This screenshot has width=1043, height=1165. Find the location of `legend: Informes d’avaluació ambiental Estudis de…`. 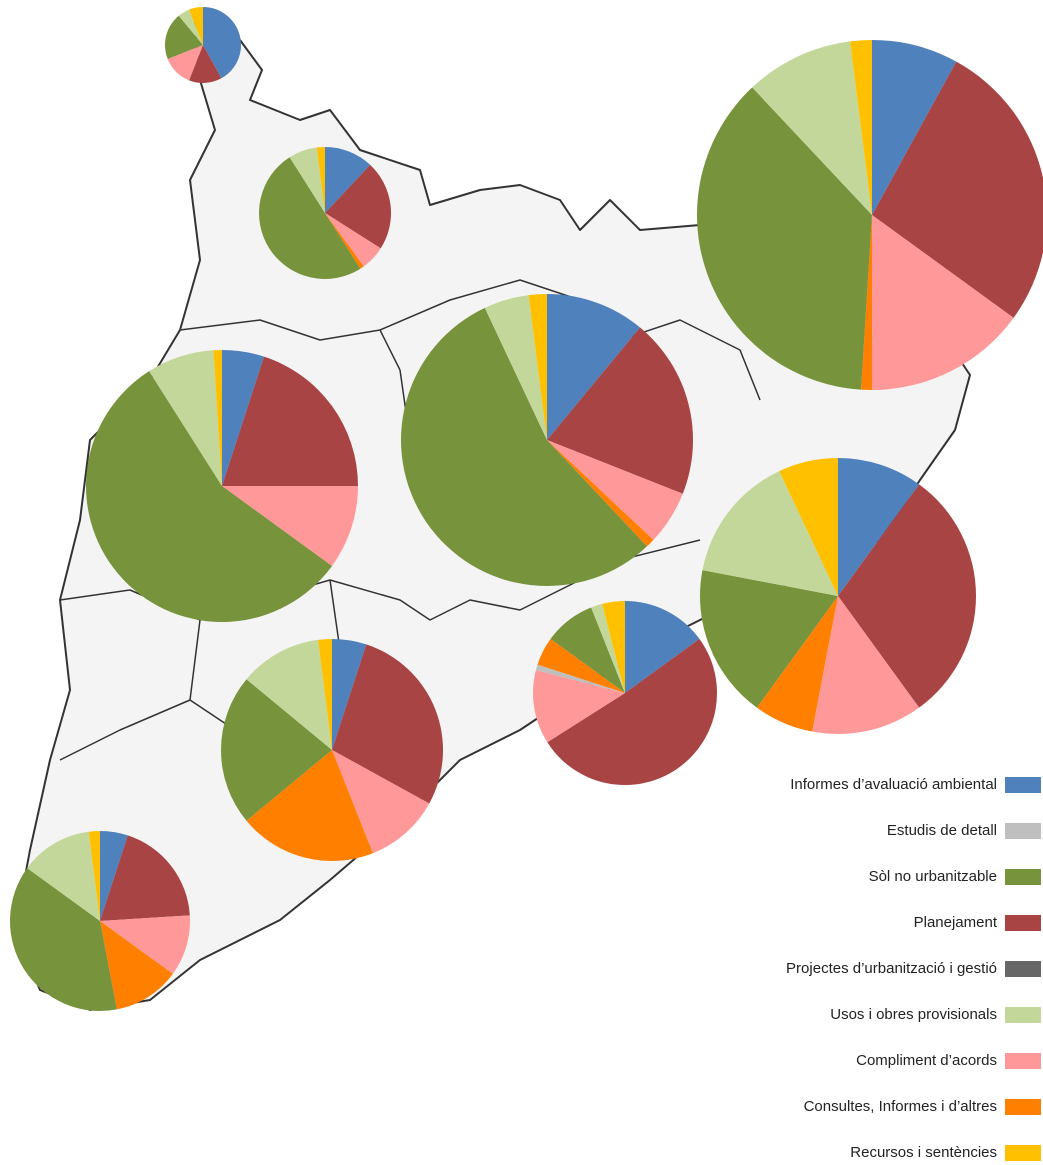

legend: Informes d’avaluació ambiental Estudis de… is located at coordinates (913, 968).